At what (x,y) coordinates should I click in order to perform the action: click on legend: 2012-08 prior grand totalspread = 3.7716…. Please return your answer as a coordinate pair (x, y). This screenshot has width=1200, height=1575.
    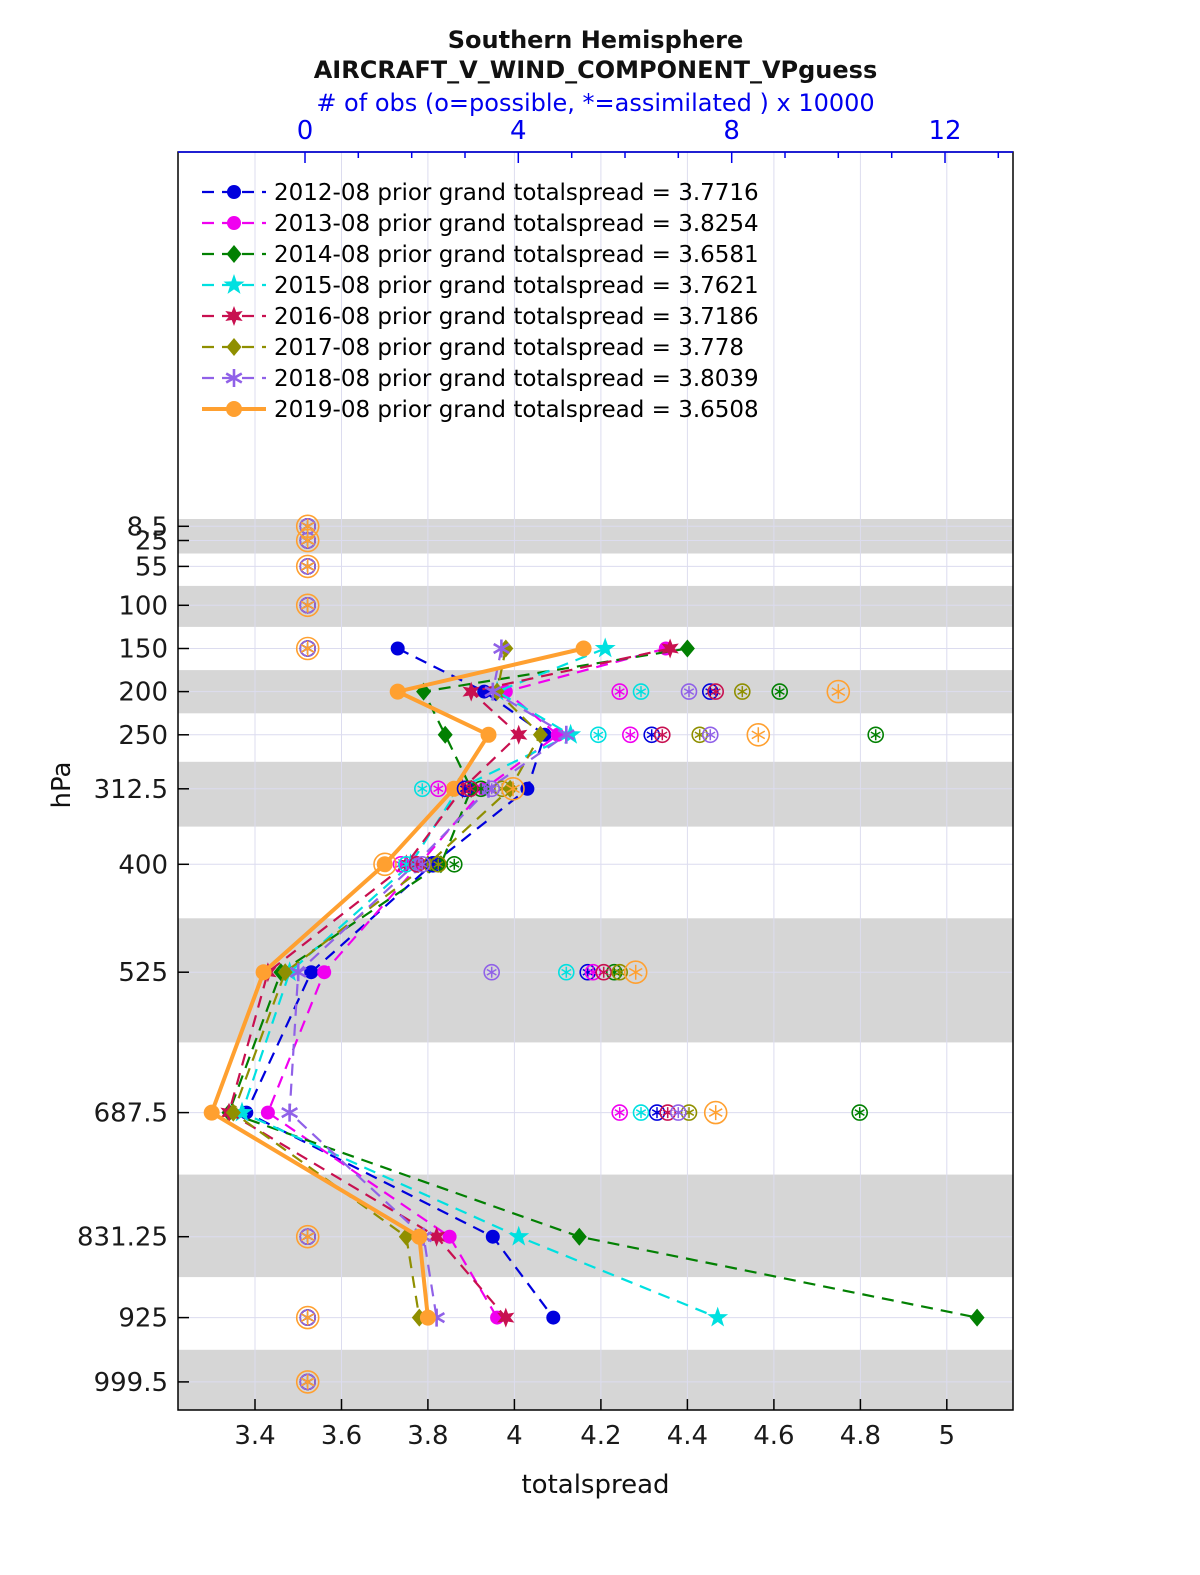
    Looking at the image, I should click on (480, 301).